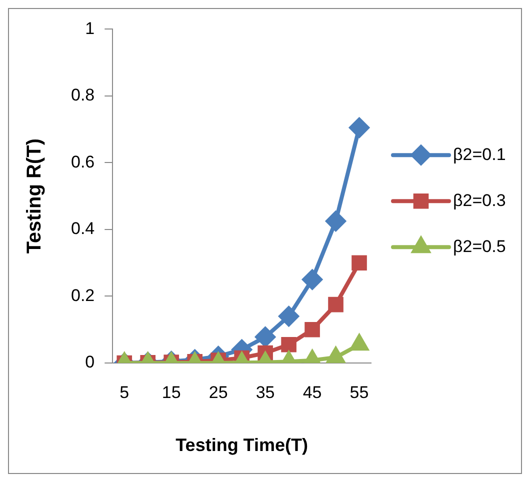  What do you see at coordinates (35, 196) in the screenshot?
I see `y-axis-title: Testing R(T)` at bounding box center [35, 196].